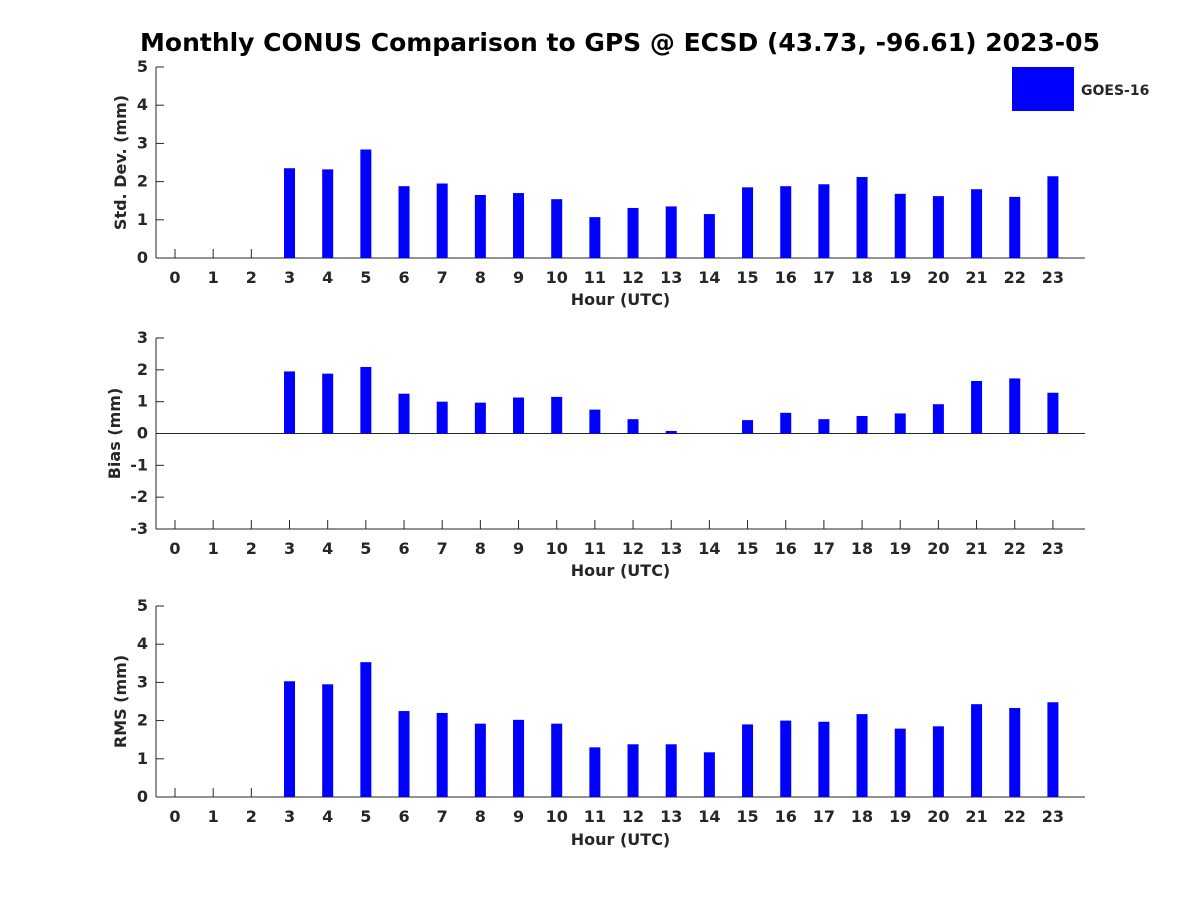 Image resolution: width=1200 pixels, height=900 pixels. I want to click on y-tick-label: -1, so click(139, 464).